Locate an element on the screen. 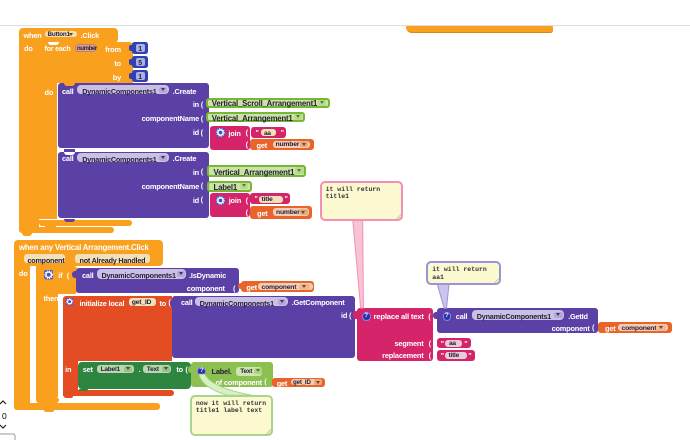 The width and height of the screenshot is (690, 440). svg-text: 0 is located at coordinates (4, 416).